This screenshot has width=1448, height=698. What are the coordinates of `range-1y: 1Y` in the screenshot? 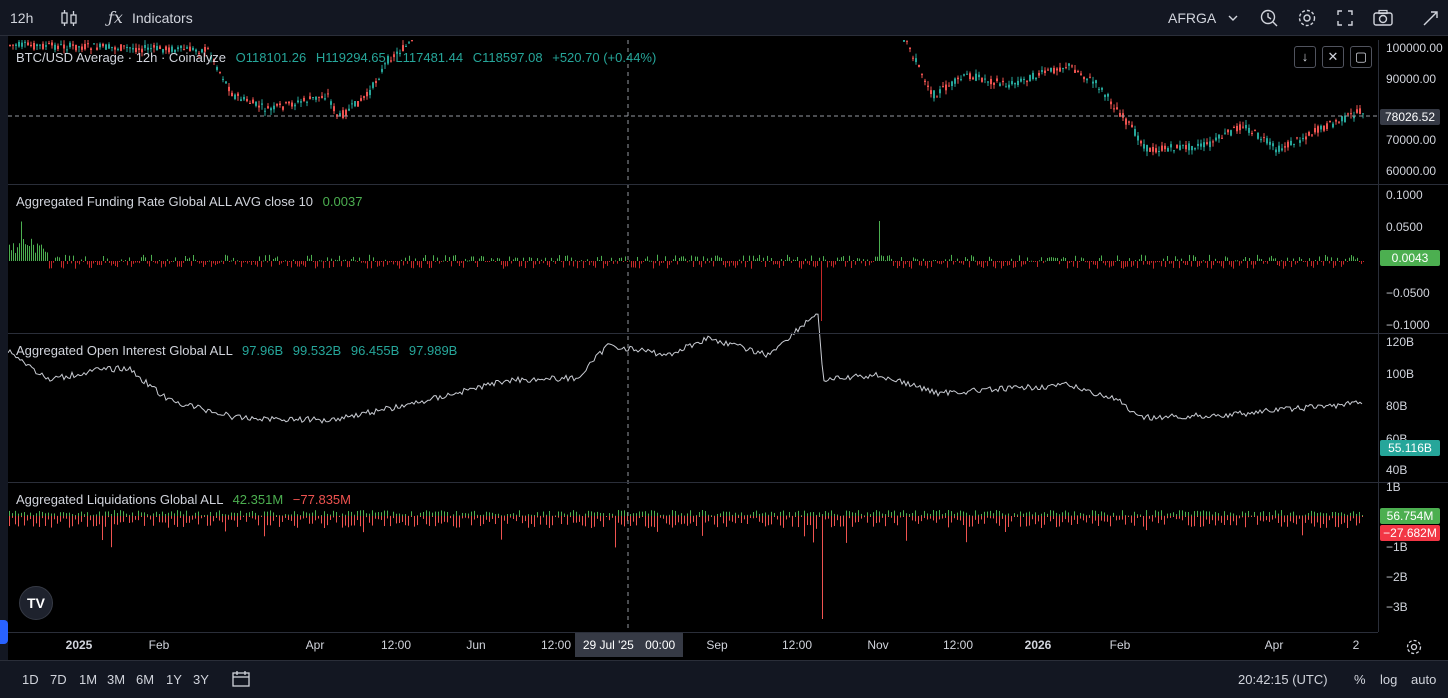 It's located at (174, 679).